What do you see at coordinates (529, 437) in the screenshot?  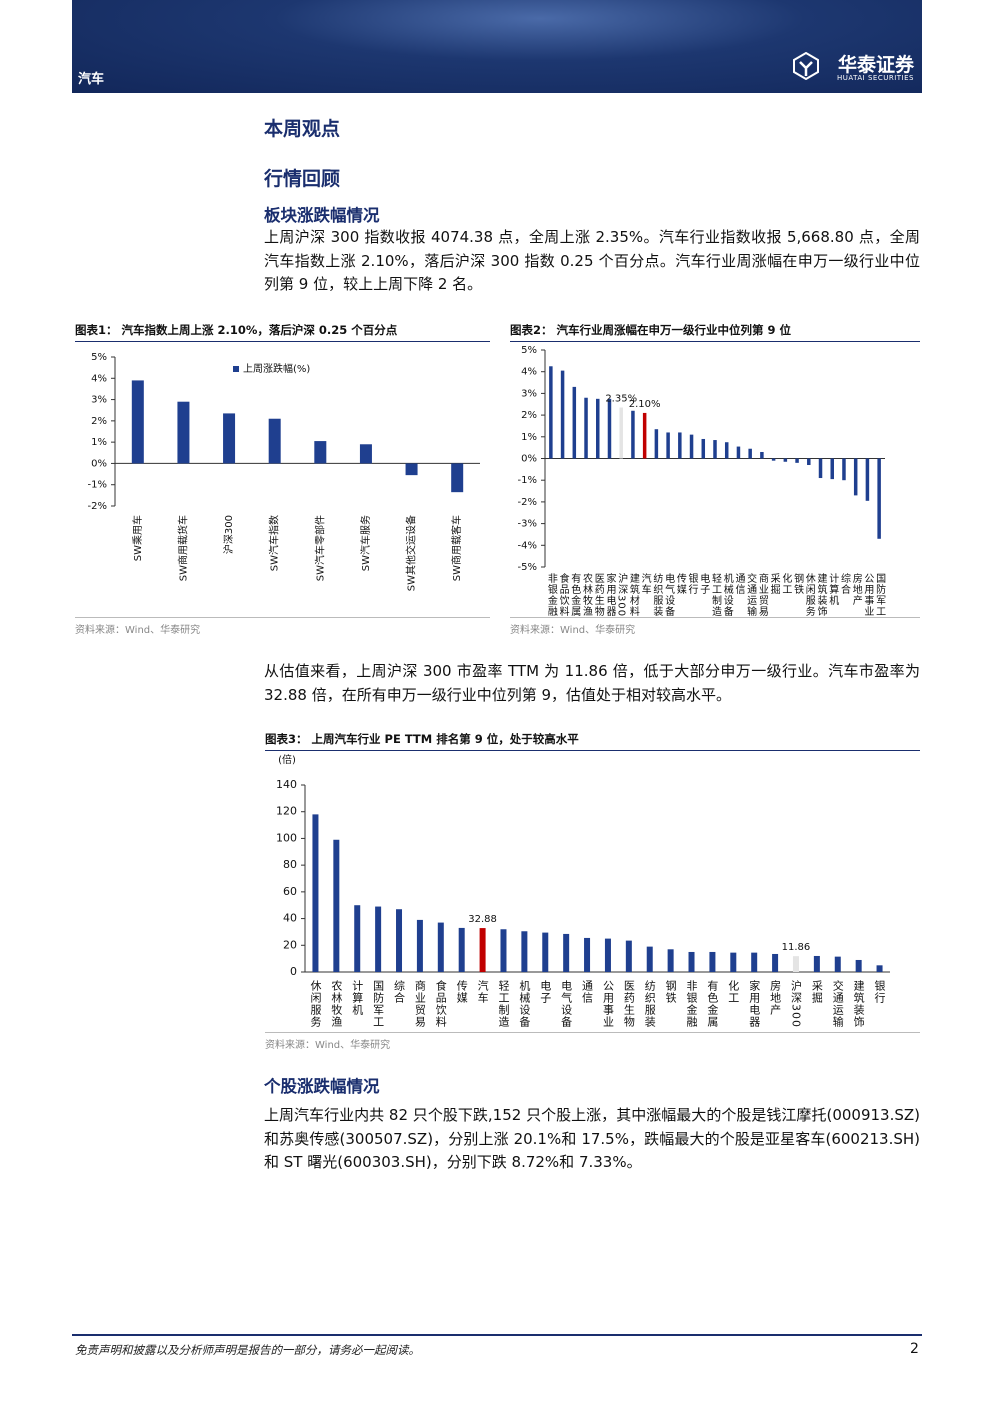 I see `y-tick-label: 1%` at bounding box center [529, 437].